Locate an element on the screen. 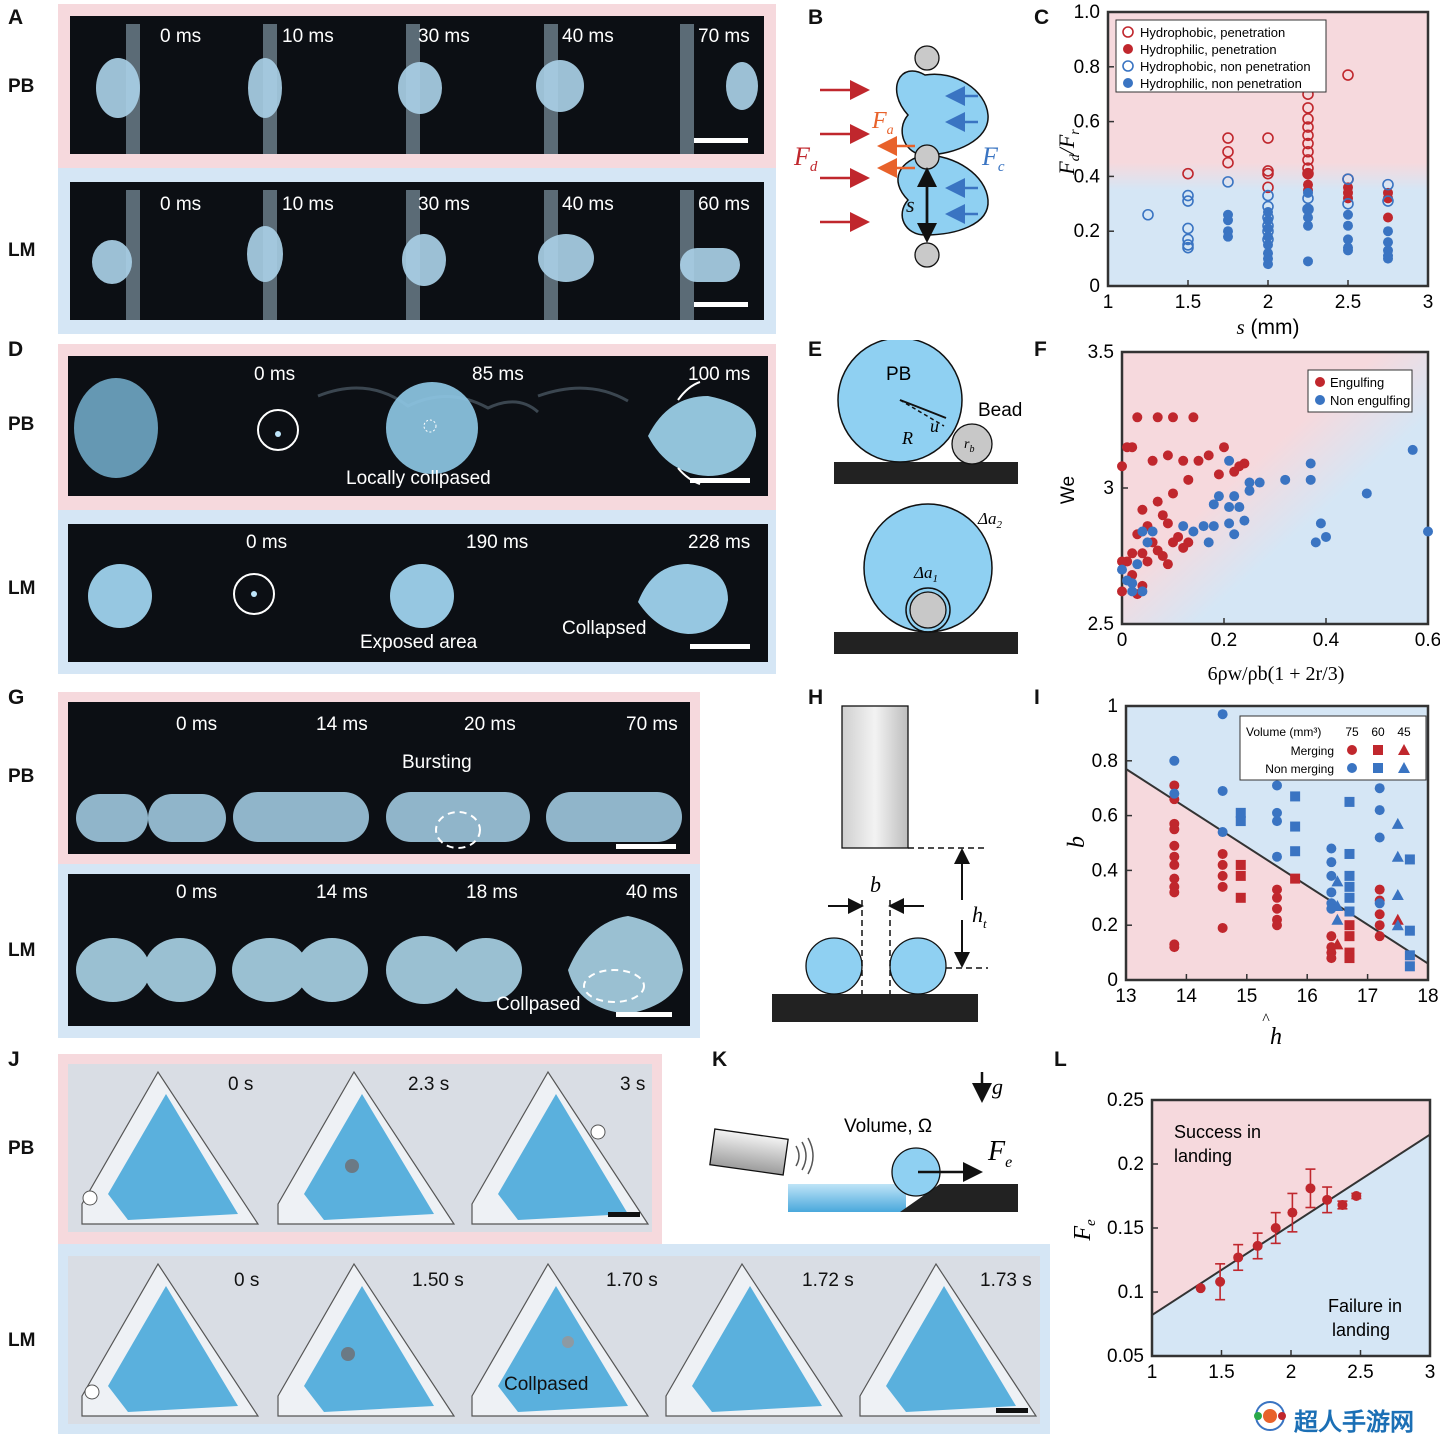 The width and height of the screenshot is (1440, 1438). scale-bar is located at coordinates (646, 846).